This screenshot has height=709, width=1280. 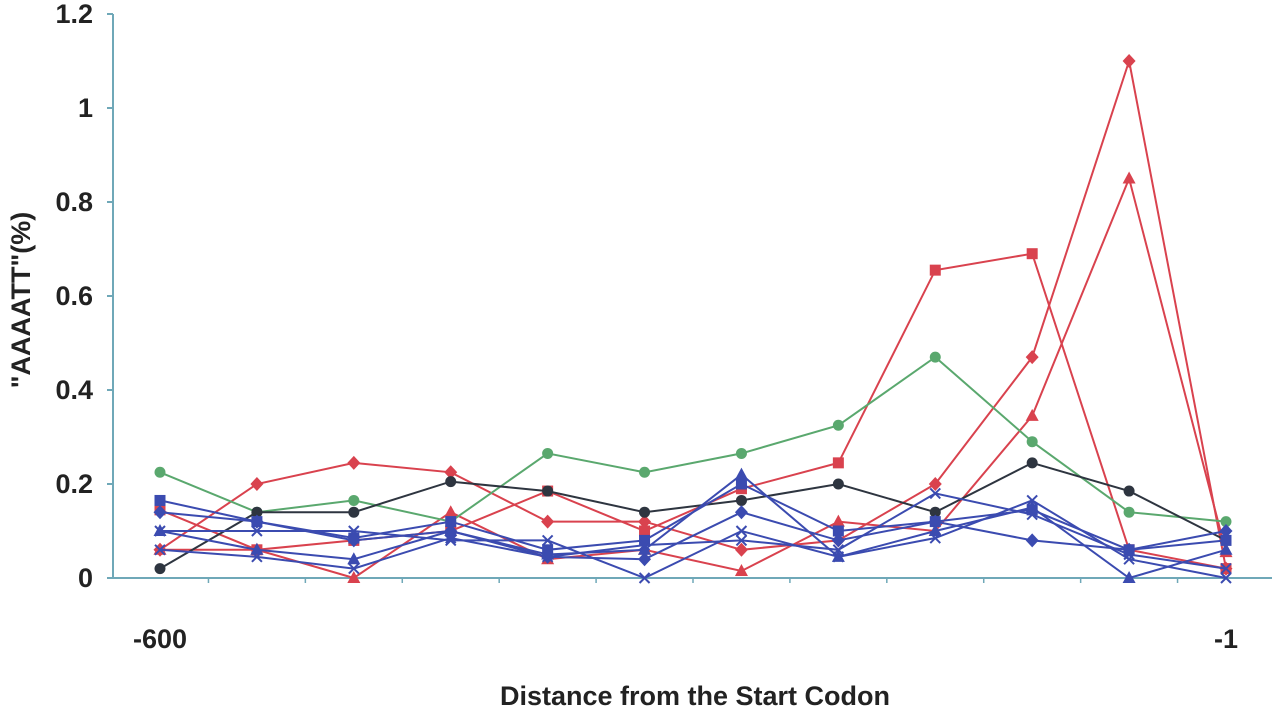 What do you see at coordinates (74, 484) in the screenshot?
I see `y-tick-label: 0.2` at bounding box center [74, 484].